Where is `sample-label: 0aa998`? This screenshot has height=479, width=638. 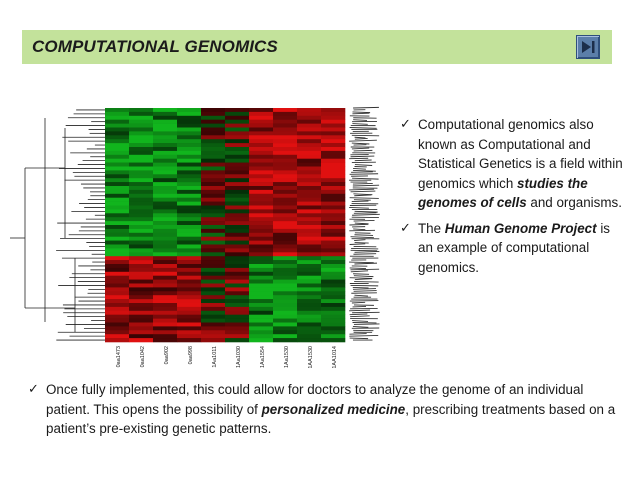
sample-label: 0aa998 is located at coordinates (191, 355).